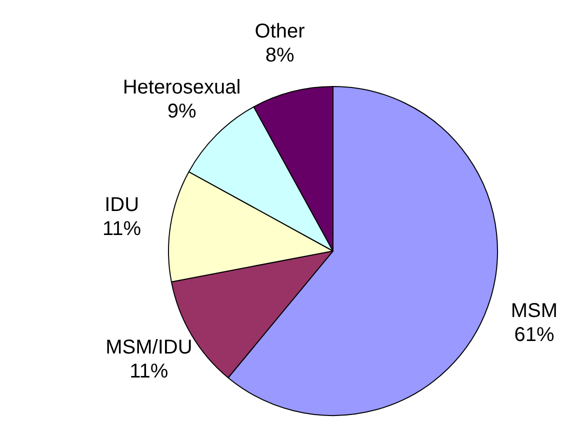  What do you see at coordinates (122, 205) in the screenshot?
I see `slice-label: IDU` at bounding box center [122, 205].